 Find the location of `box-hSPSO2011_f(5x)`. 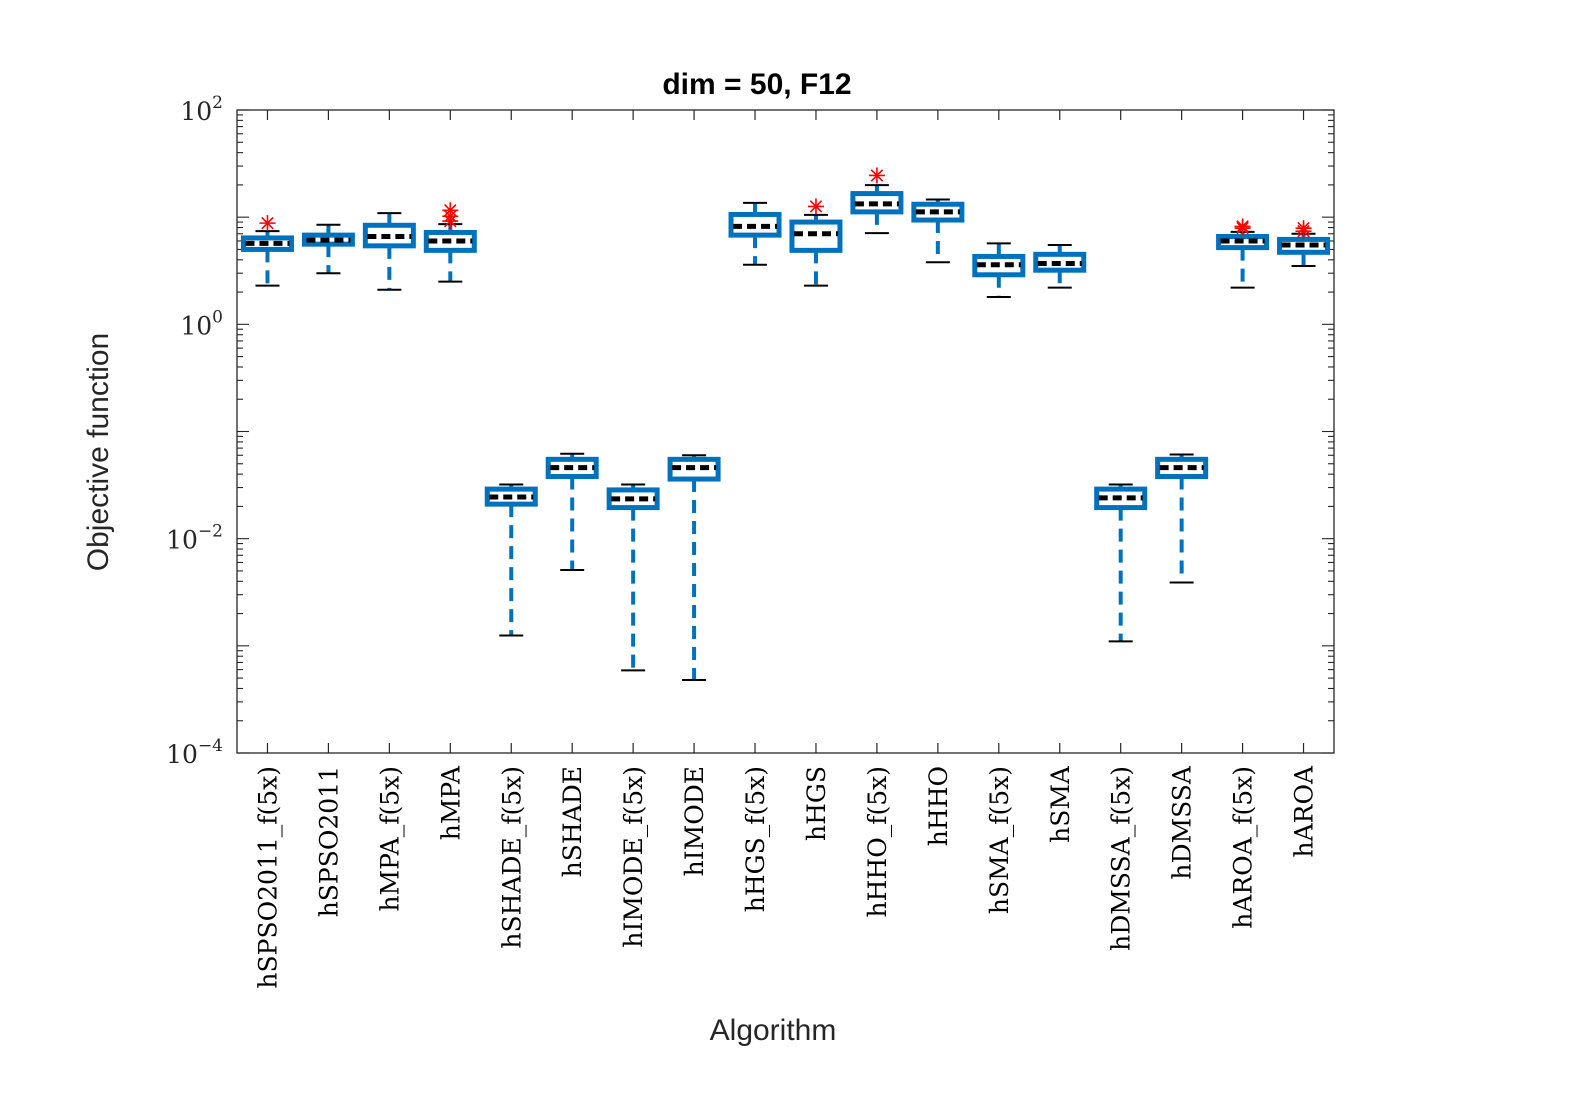

box-hSPSO2011_f(5x) is located at coordinates (267, 251).